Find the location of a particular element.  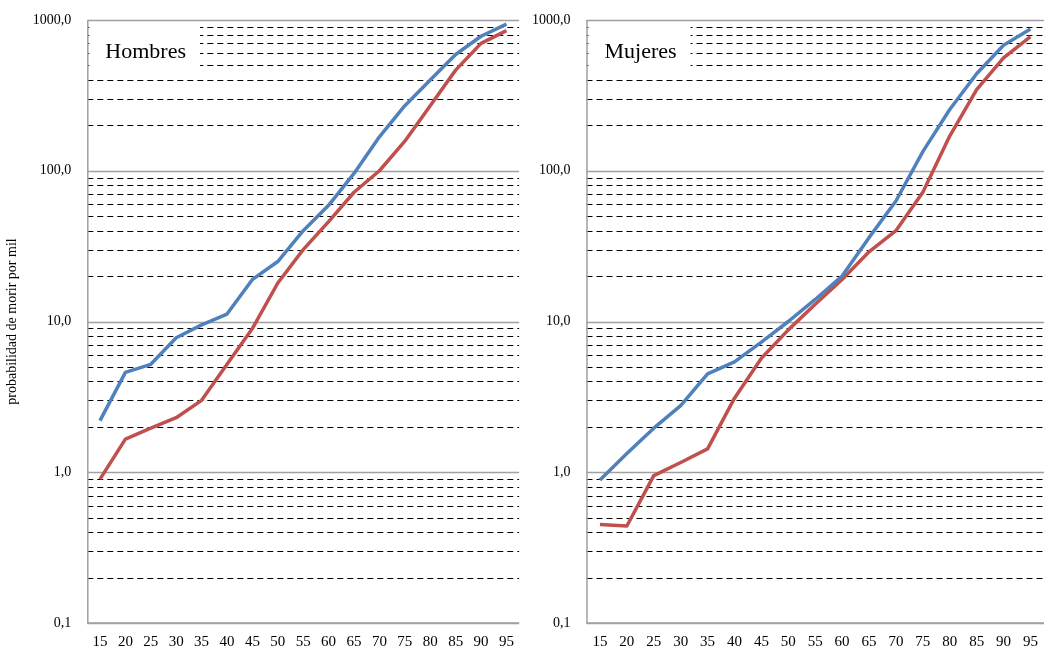

text: Mujeres is located at coordinates (640, 50).